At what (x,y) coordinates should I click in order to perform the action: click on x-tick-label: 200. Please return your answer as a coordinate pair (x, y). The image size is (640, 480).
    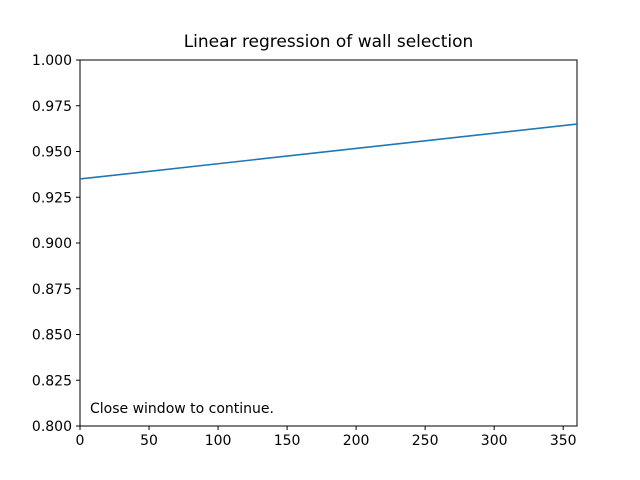
    Looking at the image, I should click on (356, 441).